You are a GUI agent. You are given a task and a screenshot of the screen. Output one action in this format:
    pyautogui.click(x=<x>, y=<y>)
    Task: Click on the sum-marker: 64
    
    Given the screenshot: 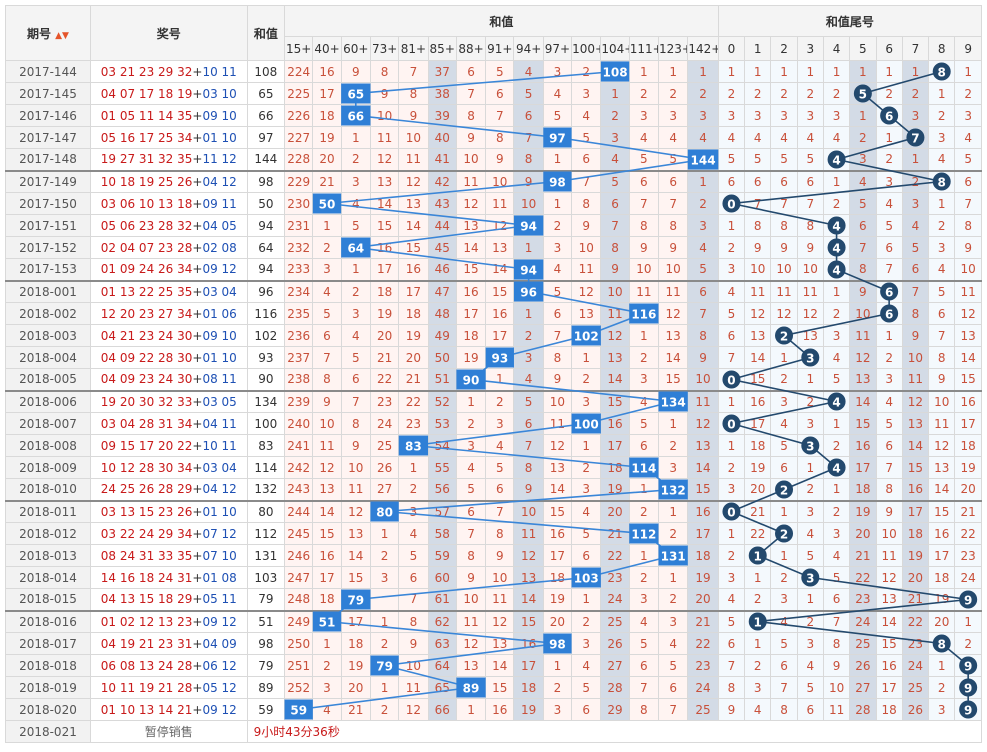 What is the action you would take?
    pyautogui.click(x=356, y=247)
    